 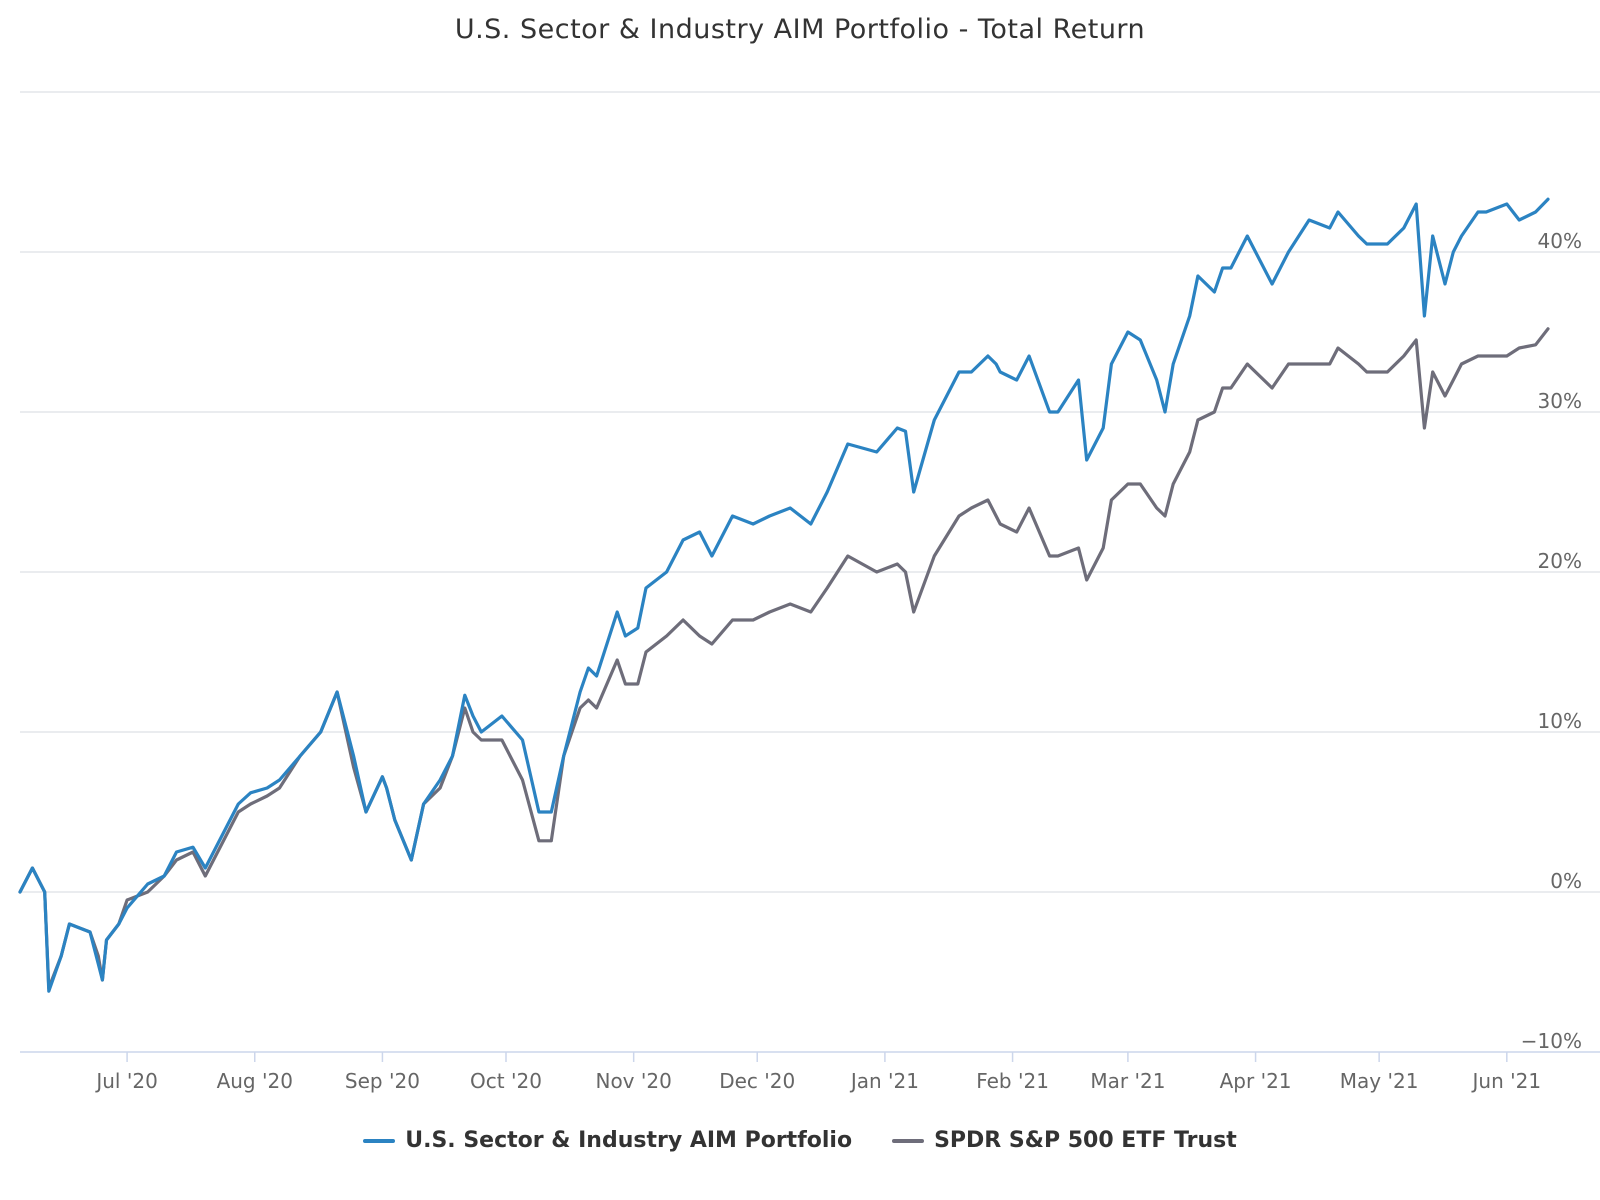 I want to click on y-tick-label: −10%, so click(x=1551, y=1041).